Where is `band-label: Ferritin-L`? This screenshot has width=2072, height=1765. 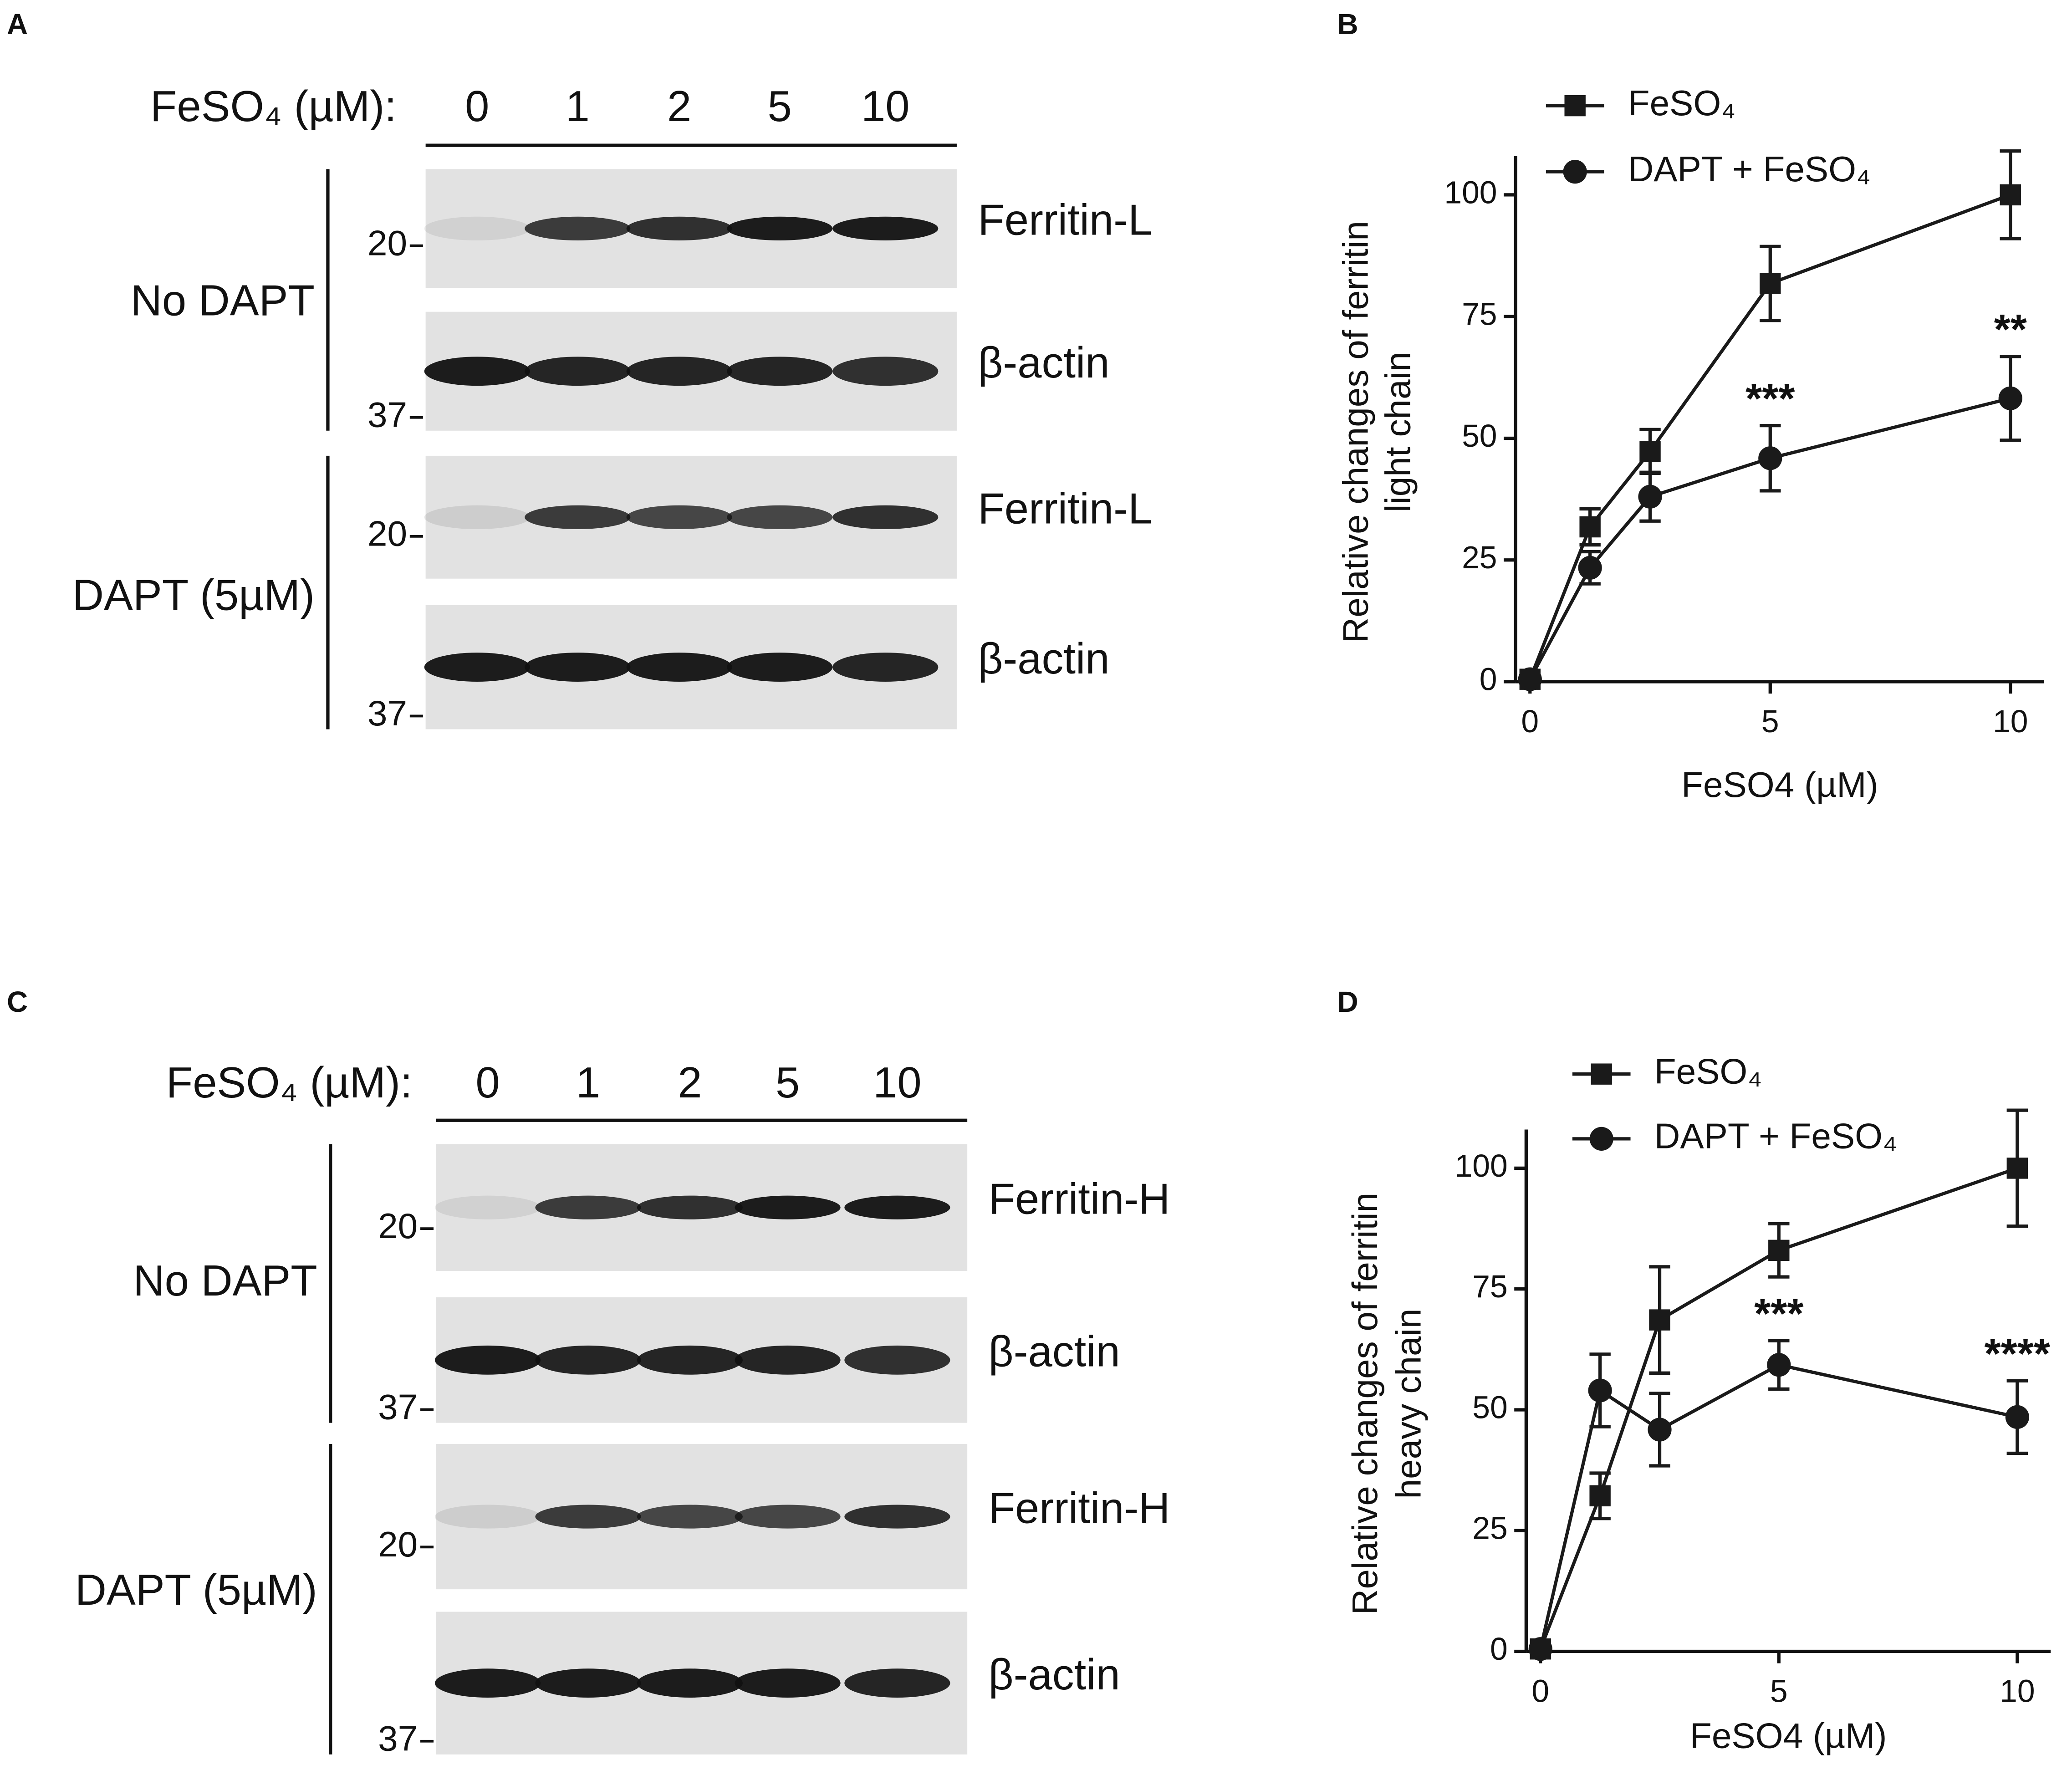
band-label: Ferritin-L is located at coordinates (1065, 220).